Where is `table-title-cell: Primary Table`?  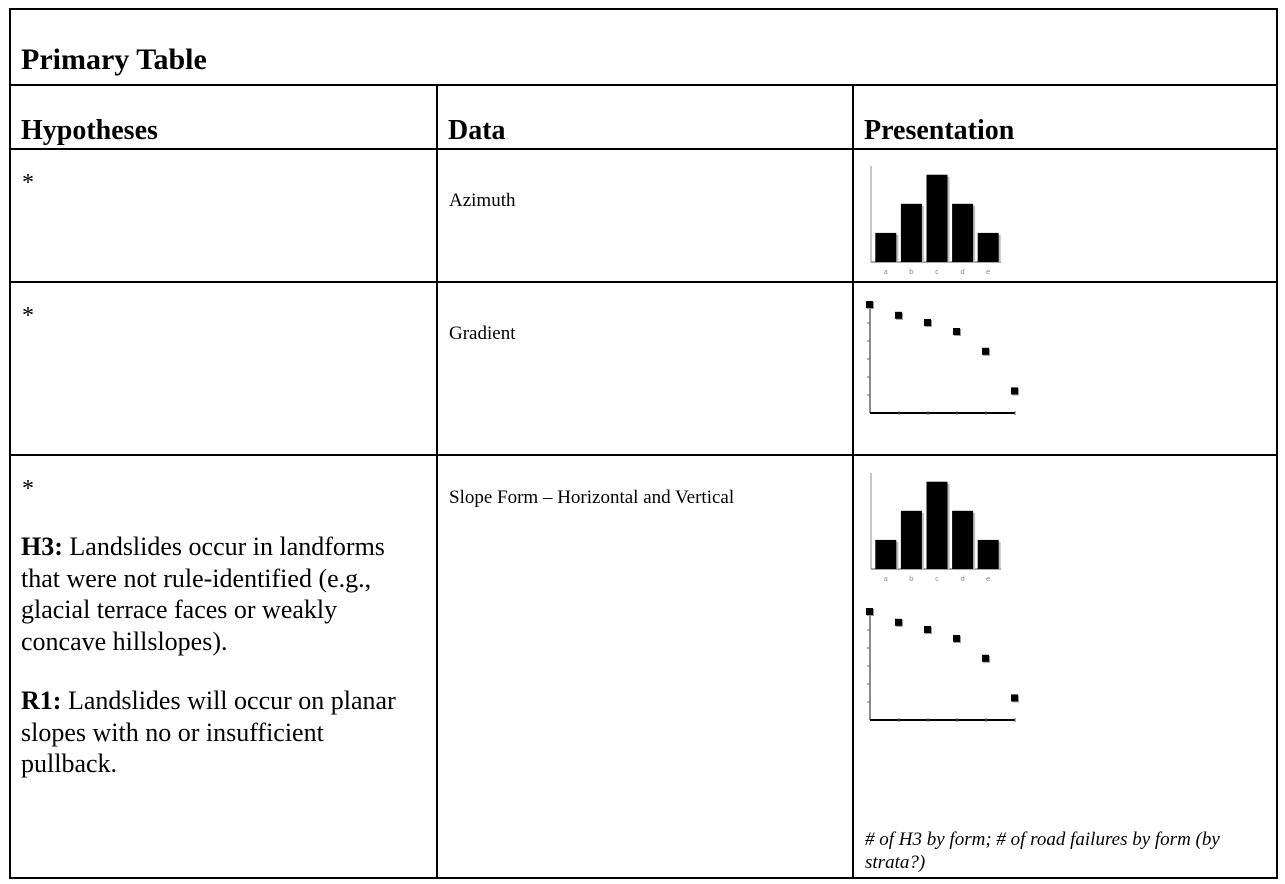
table-title-cell: Primary Table is located at coordinates (643, 47).